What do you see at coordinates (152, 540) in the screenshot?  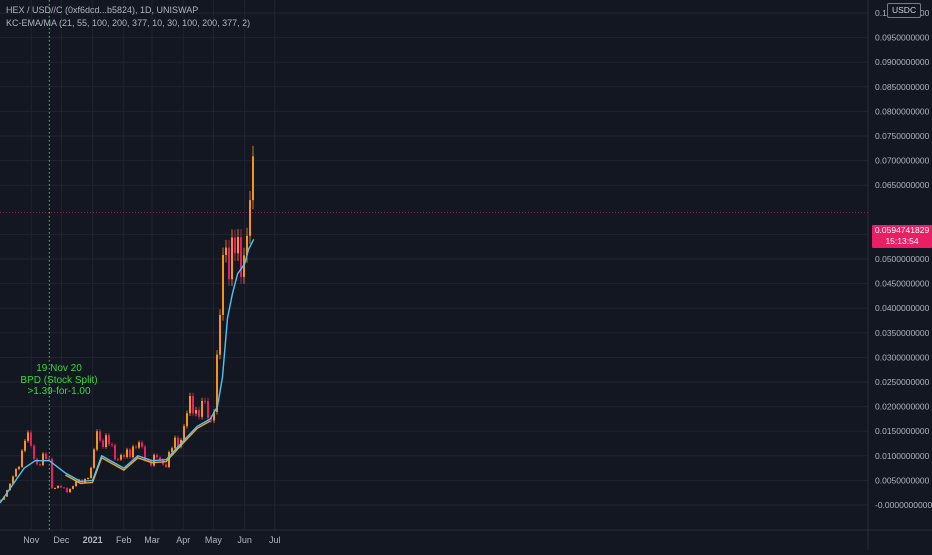 I see `x-tick-label: Mar` at bounding box center [152, 540].